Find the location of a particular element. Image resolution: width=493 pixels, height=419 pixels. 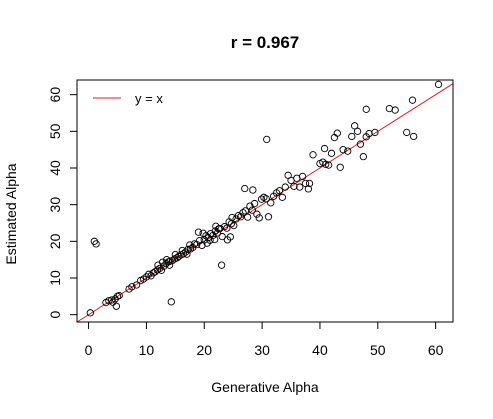

x-tick-label: 60 is located at coordinates (436, 350).